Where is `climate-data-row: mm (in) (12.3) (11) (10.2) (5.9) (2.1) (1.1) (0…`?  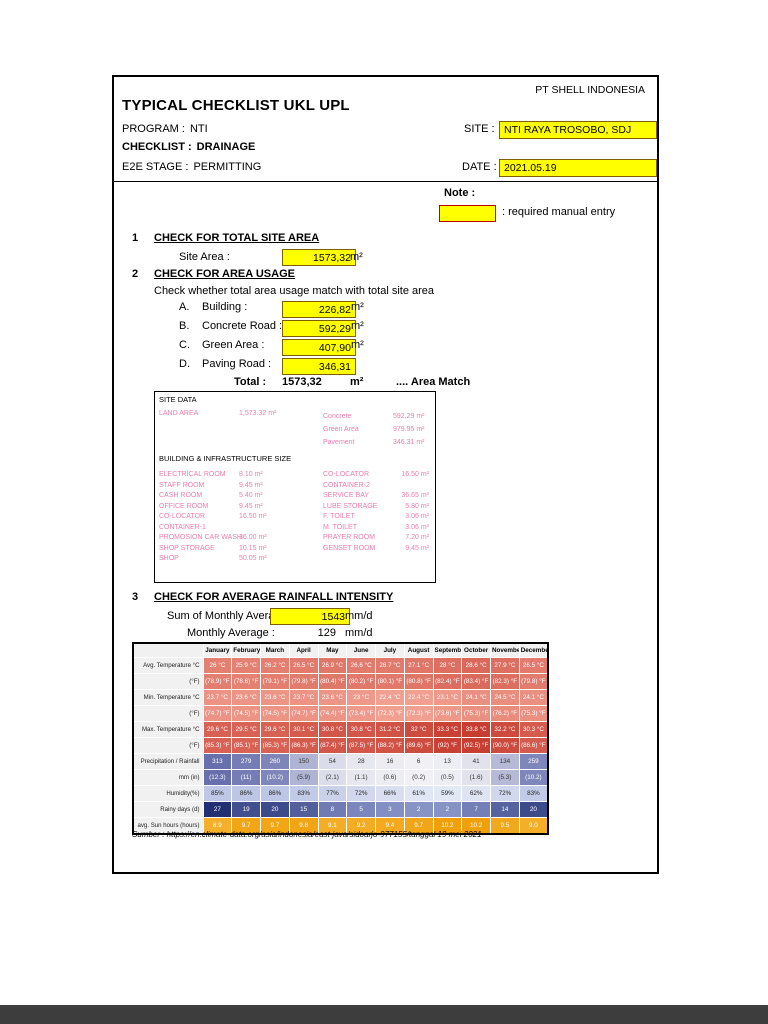
climate-data-row: mm (in) (12.3) (11) (10.2) (5.9) (2.1) (1.1) (0… is located at coordinates (340, 777).